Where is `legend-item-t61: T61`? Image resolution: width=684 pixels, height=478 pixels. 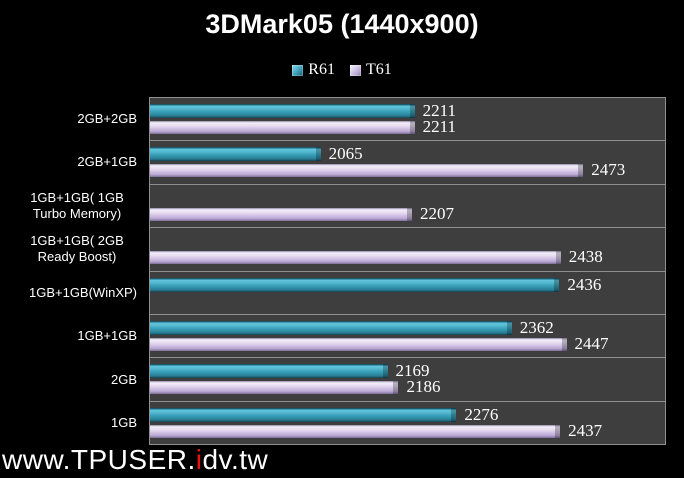 legend-item-t61: T61 is located at coordinates (370, 70).